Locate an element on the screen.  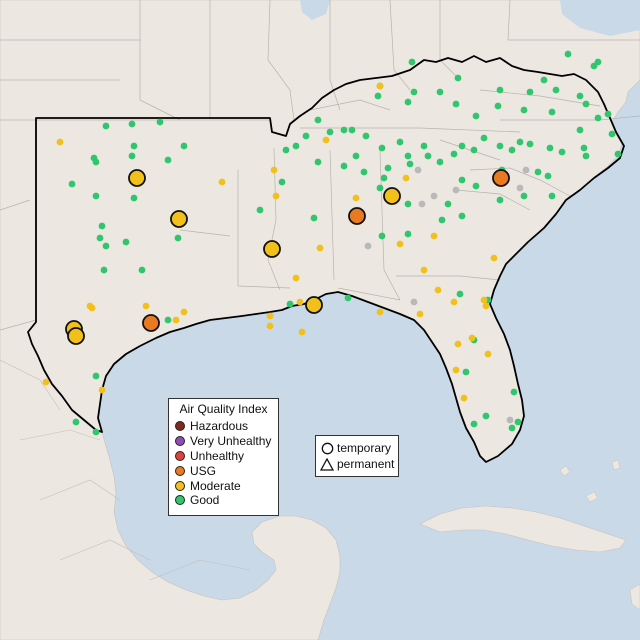
legend-item-moderate: Moderate is located at coordinates (223, 485).